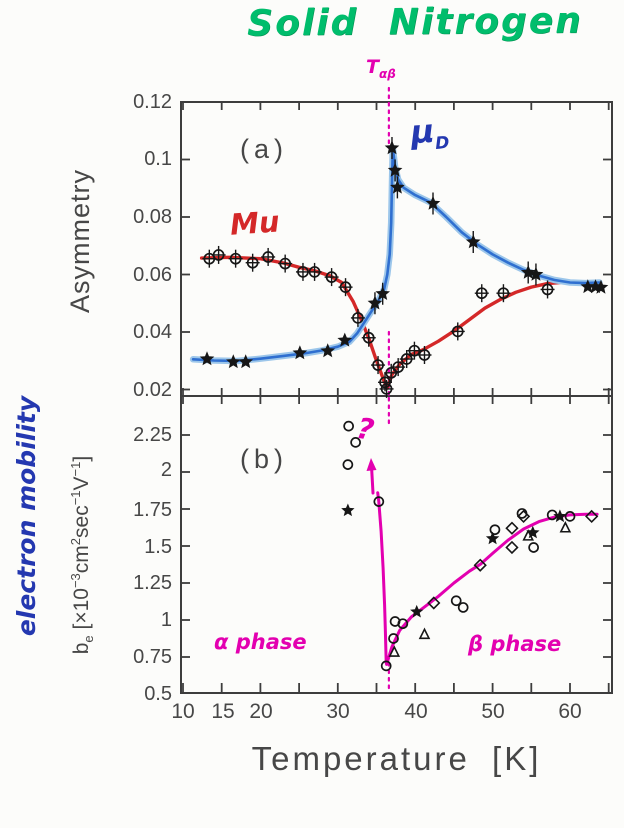  Describe the element at coordinates (415, 22) in the screenshot. I see `figure-title: Solid Nitrogen` at that location.